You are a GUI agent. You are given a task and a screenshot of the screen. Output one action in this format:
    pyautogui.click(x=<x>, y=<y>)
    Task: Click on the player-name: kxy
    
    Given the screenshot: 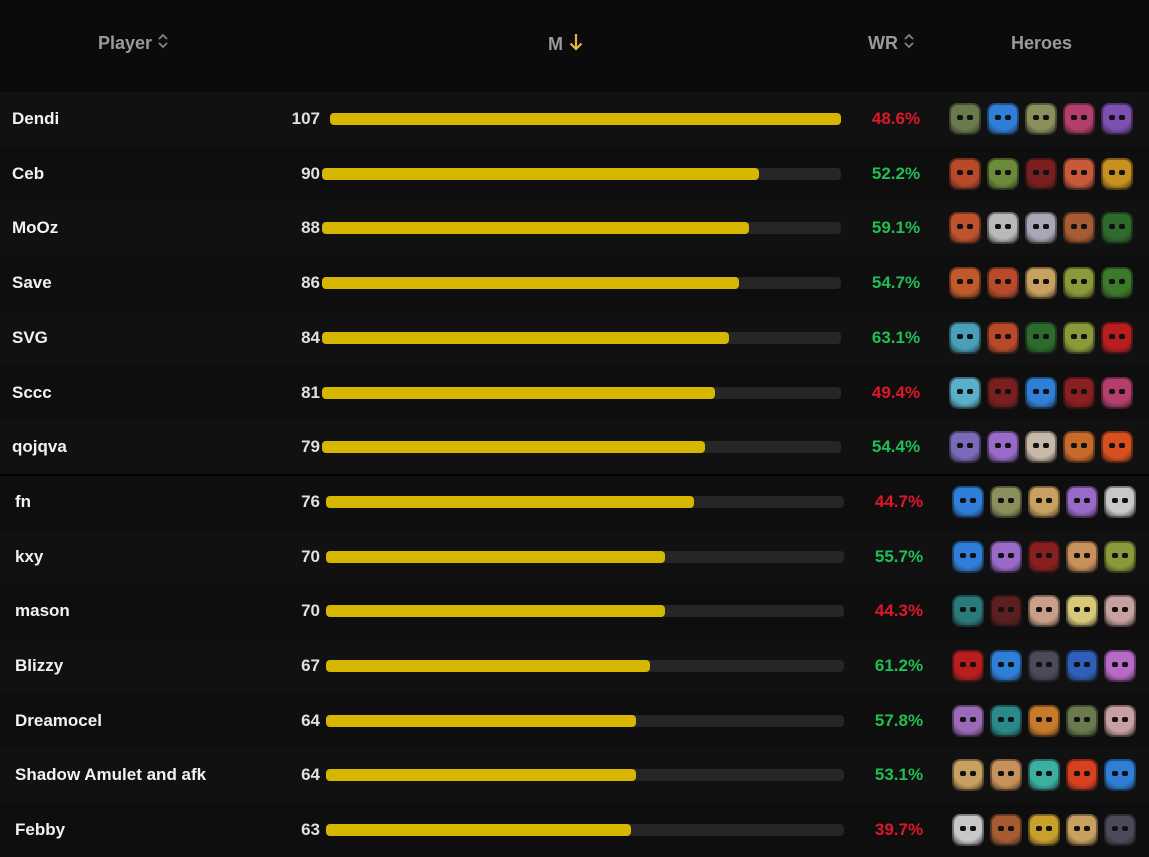 What is the action you would take?
    pyautogui.click(x=29, y=556)
    